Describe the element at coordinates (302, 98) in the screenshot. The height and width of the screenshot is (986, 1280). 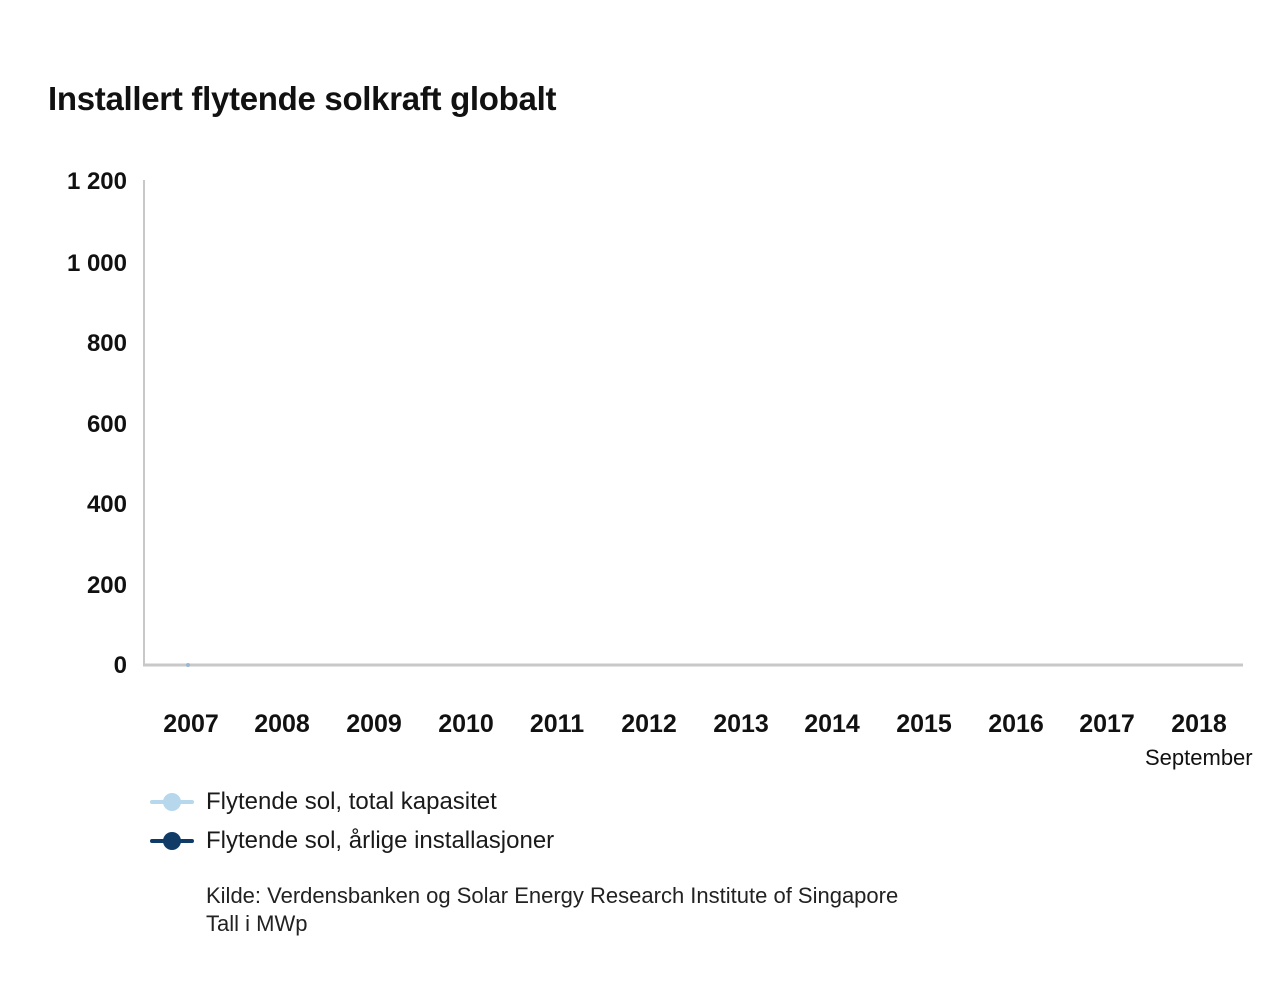
I see `chart-title: Installert flytende solkraft globalt` at that location.